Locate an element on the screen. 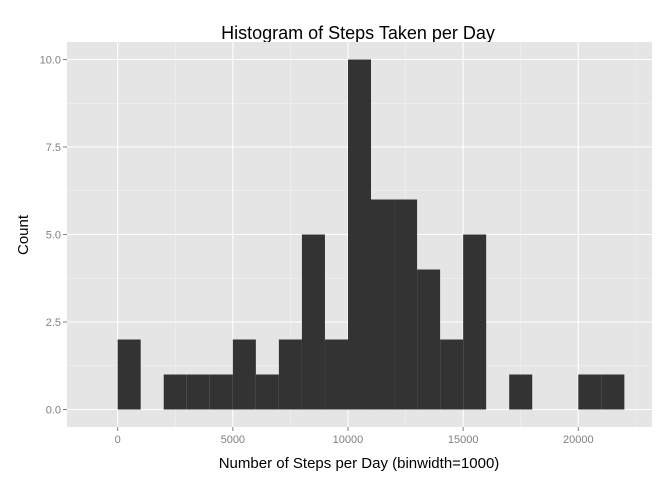 The width and height of the screenshot is (672, 480). chart-title: Histogram of Steps Taken per Day is located at coordinates (358, 33).